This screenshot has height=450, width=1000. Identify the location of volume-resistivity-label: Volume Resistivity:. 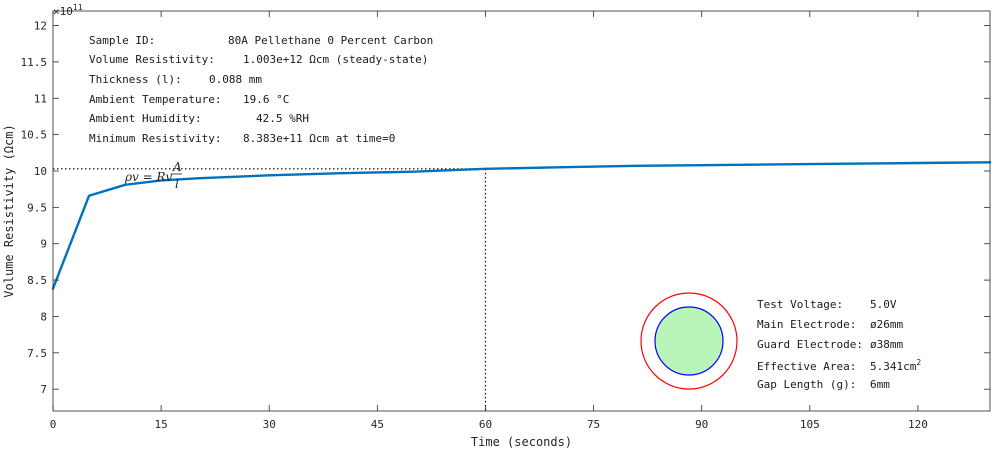
(152, 59).